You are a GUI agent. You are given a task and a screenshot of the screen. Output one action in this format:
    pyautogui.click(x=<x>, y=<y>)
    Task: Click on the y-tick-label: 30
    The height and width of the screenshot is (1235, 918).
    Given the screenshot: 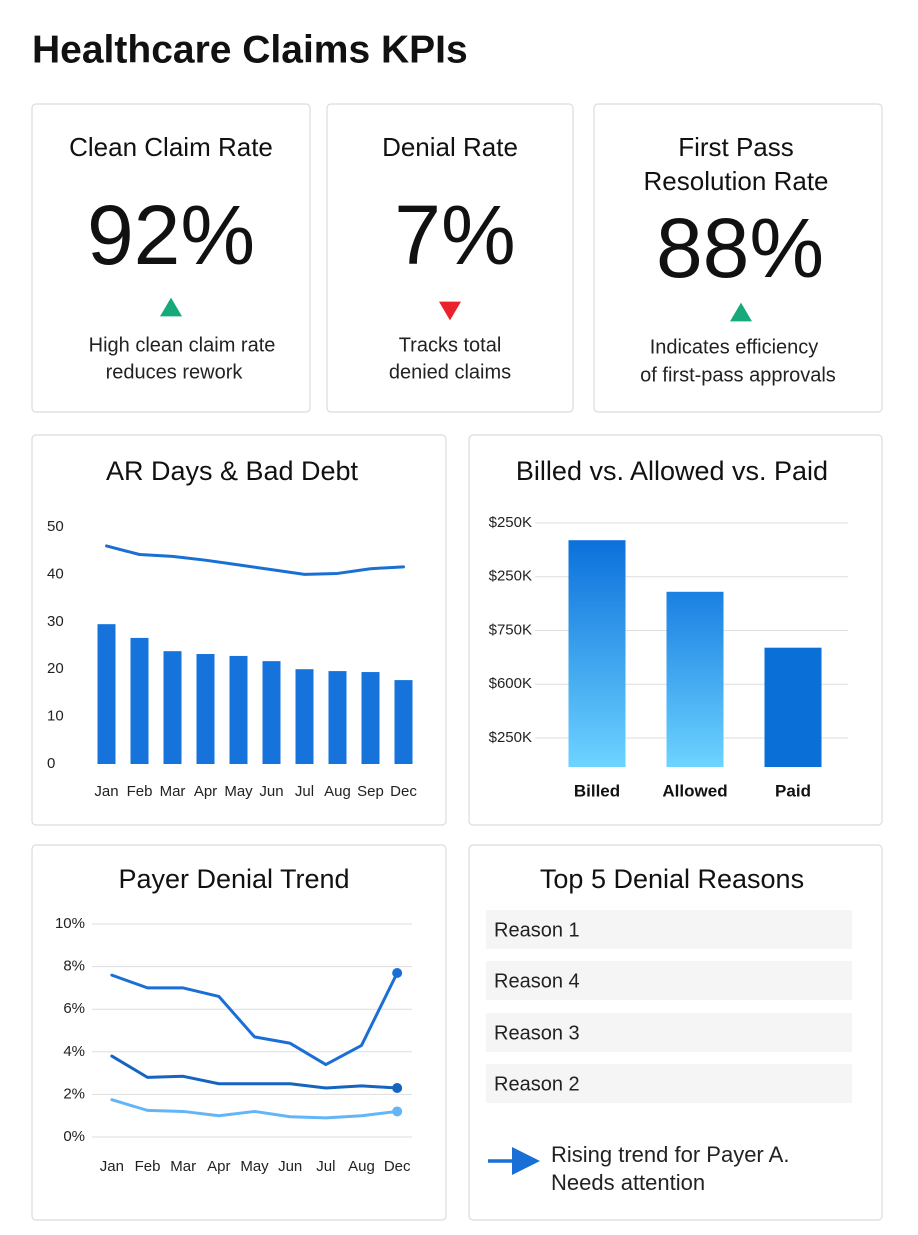 What is the action you would take?
    pyautogui.click(x=55, y=621)
    